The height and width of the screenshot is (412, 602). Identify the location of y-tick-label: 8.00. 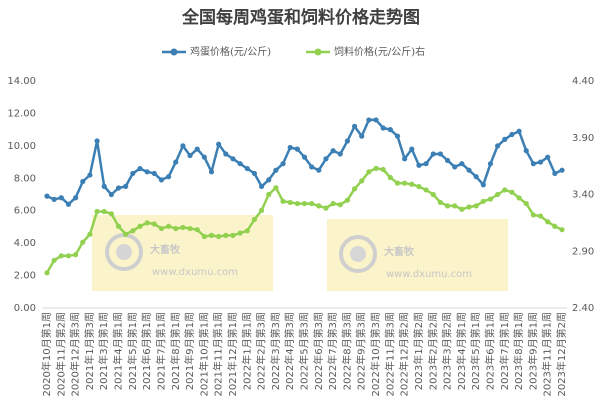
(25, 178).